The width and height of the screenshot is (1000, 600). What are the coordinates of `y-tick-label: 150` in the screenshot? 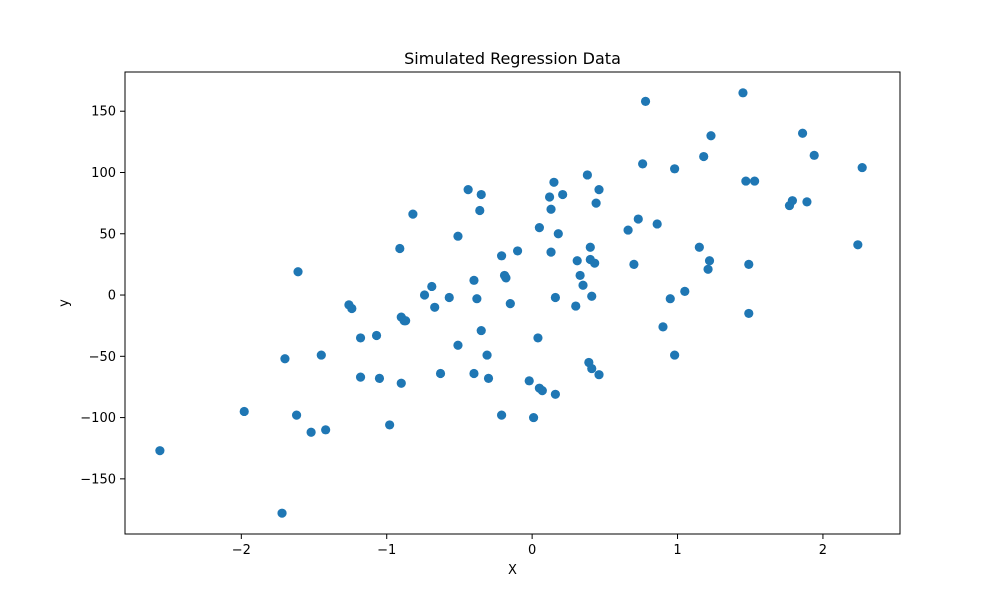 It's located at (103, 112).